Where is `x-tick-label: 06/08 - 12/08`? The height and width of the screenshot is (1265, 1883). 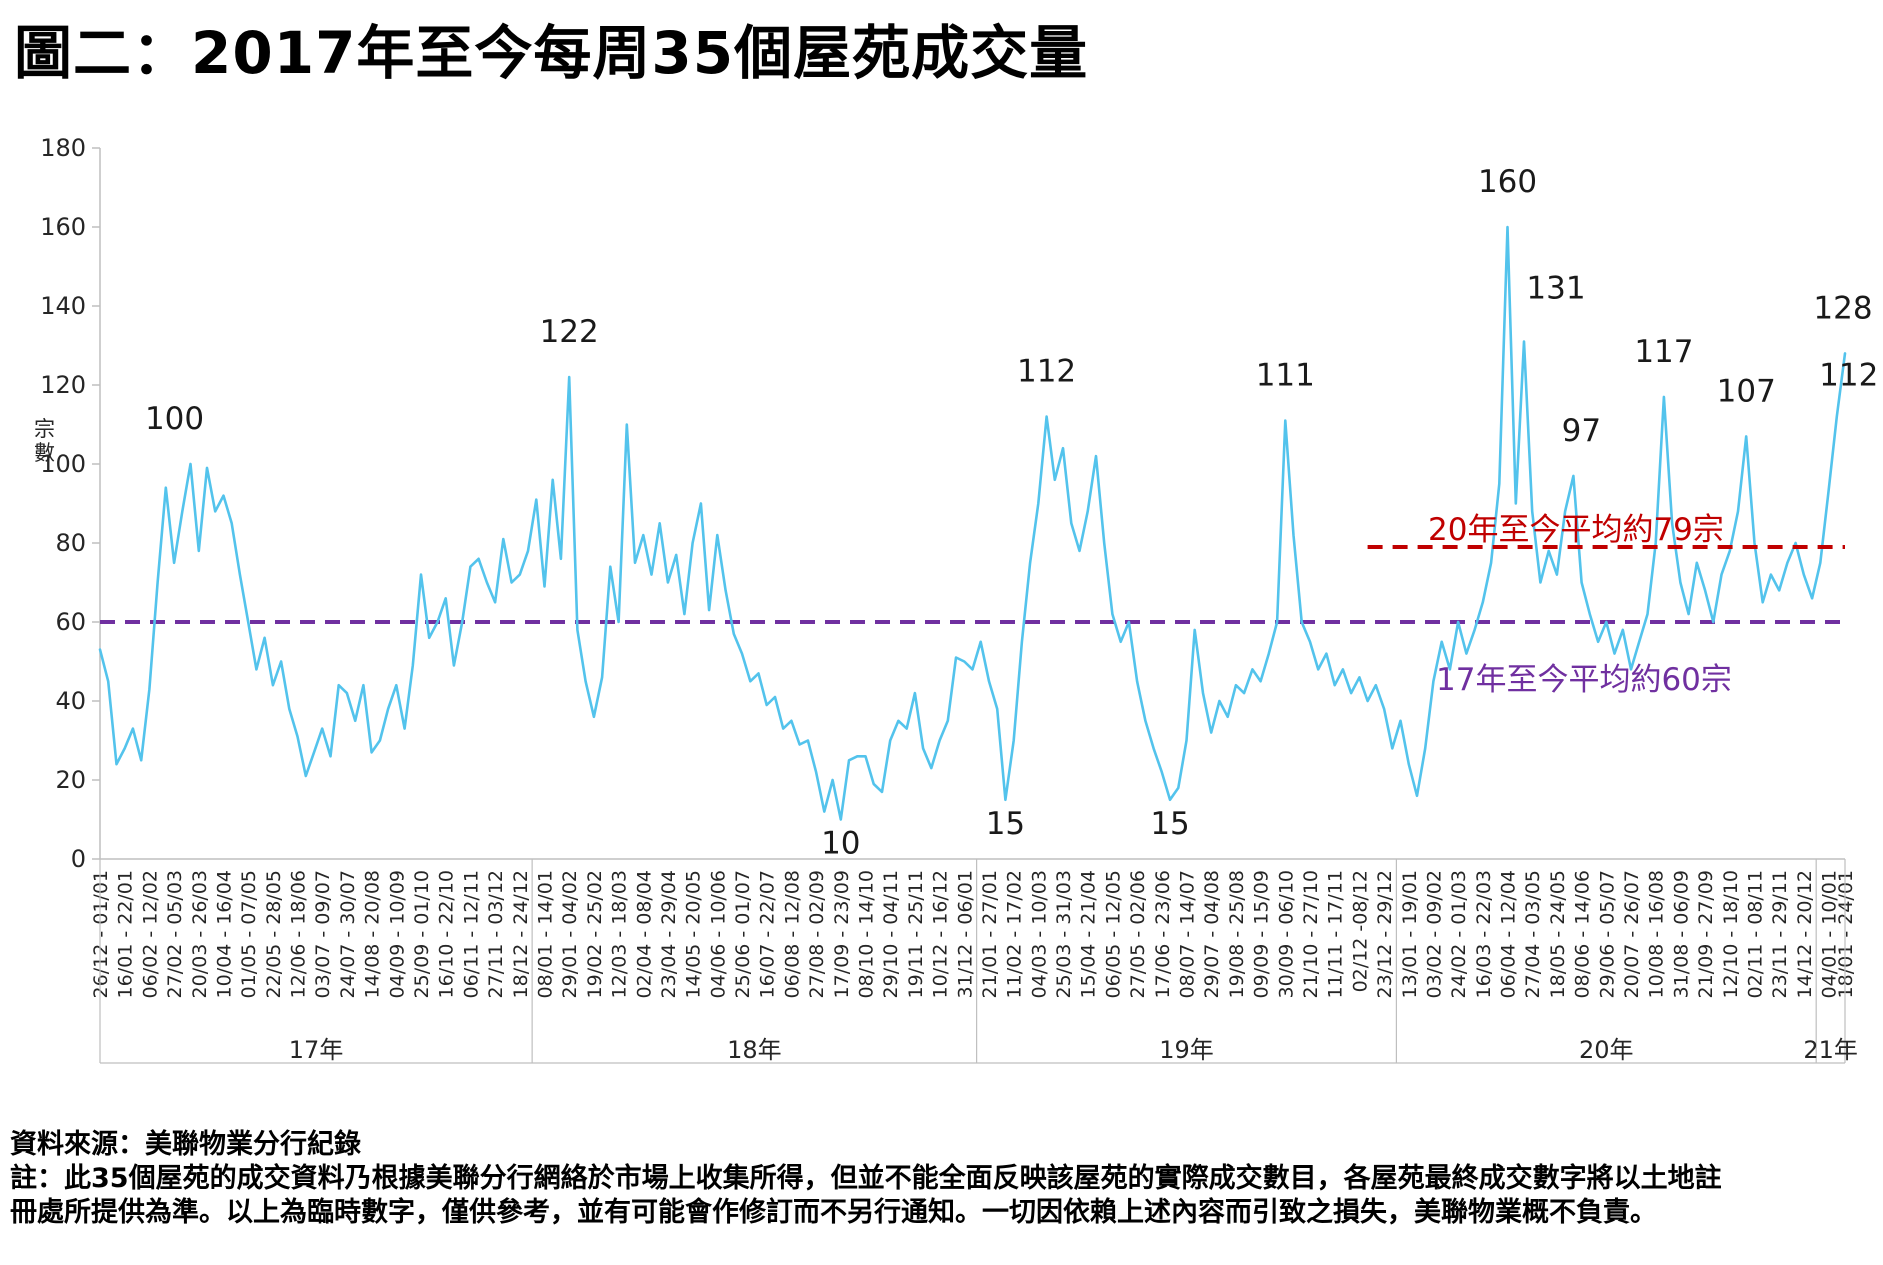 x-tick-label: 06/08 - 12/08 is located at coordinates (792, 934).